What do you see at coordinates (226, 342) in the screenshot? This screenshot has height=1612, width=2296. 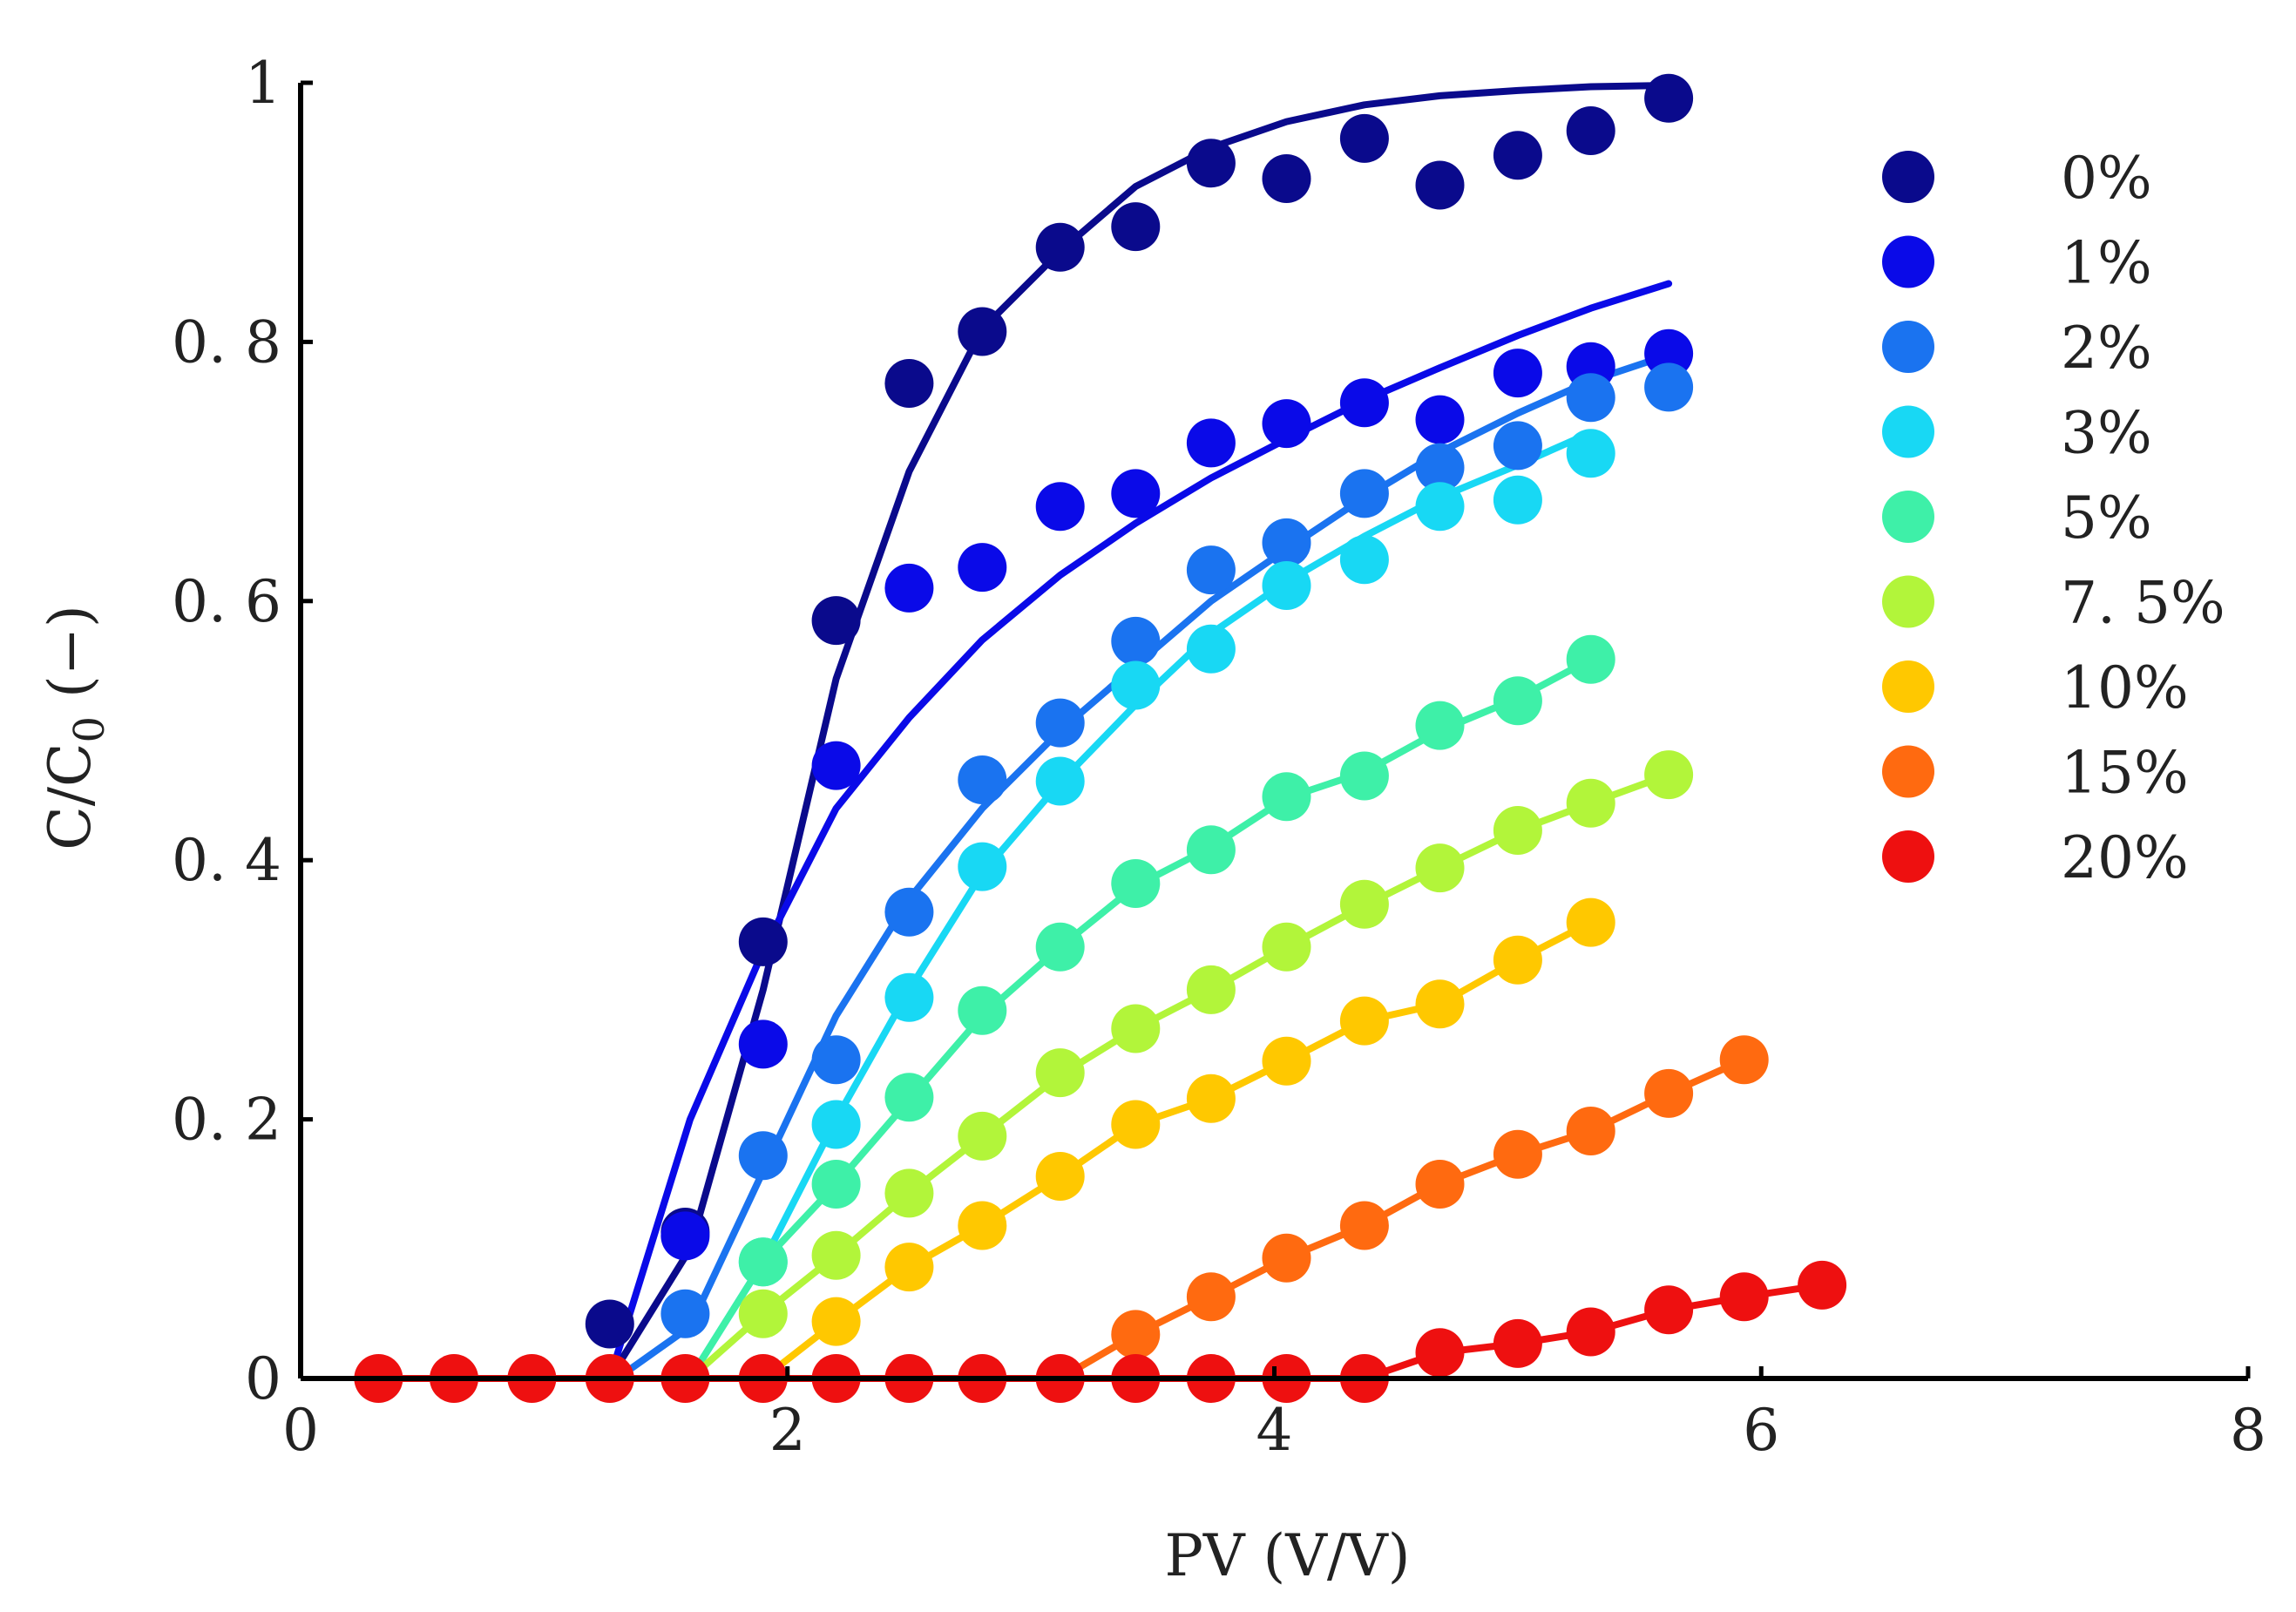 I see `y-tick-label-4: 0. 8` at bounding box center [226, 342].